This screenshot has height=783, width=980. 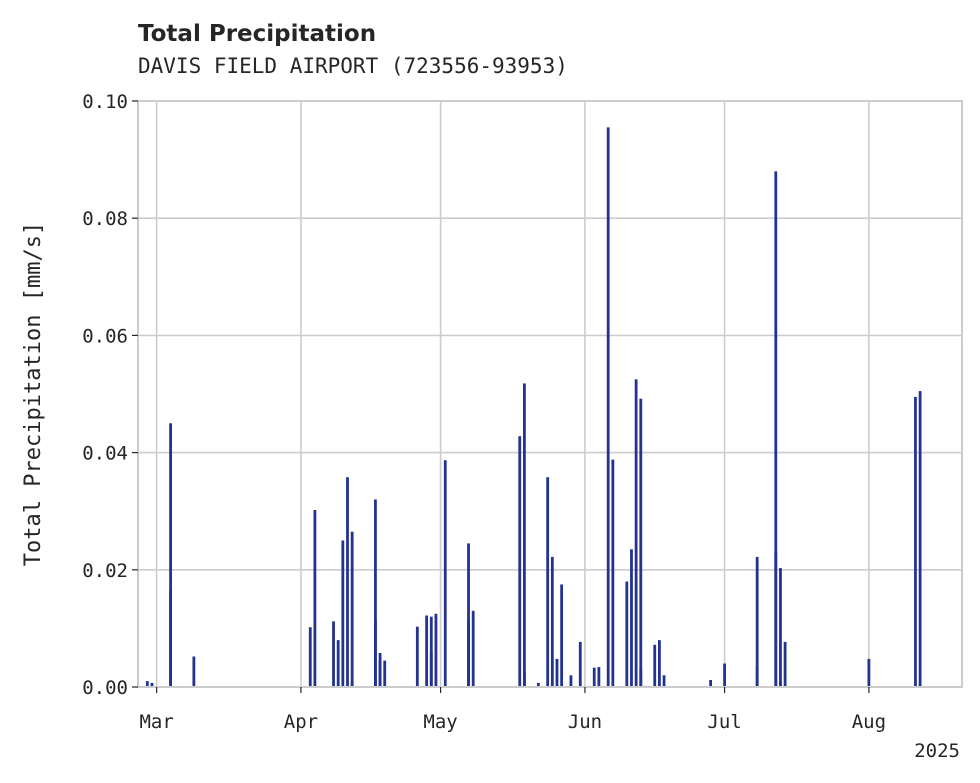 I want to click on y-tick-label: 0.08, so click(x=105, y=219).